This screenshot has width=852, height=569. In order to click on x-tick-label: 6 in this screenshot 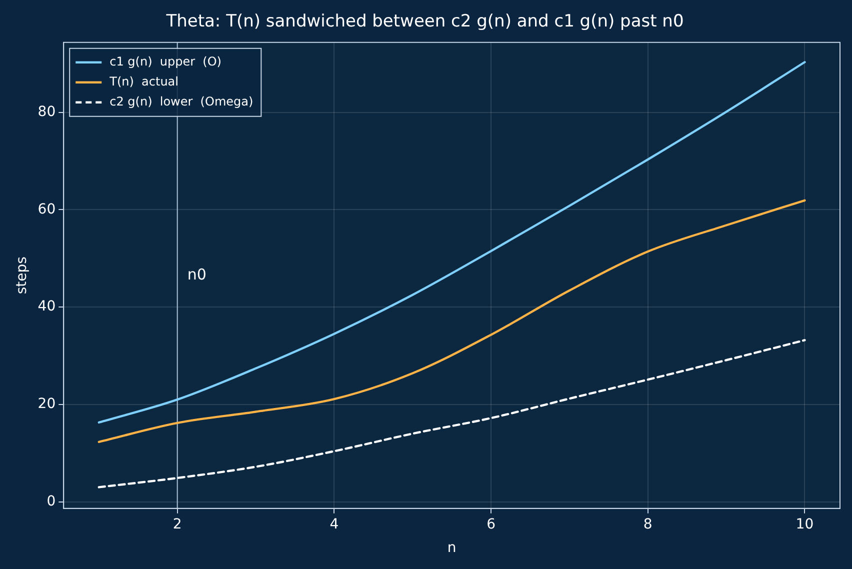, I will do `click(491, 524)`.